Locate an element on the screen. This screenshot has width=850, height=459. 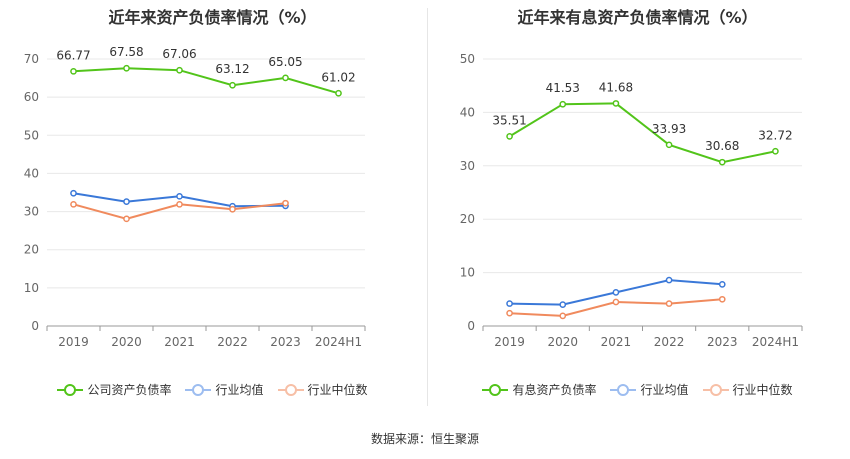
data-label: 65.05 is located at coordinates (285, 62).